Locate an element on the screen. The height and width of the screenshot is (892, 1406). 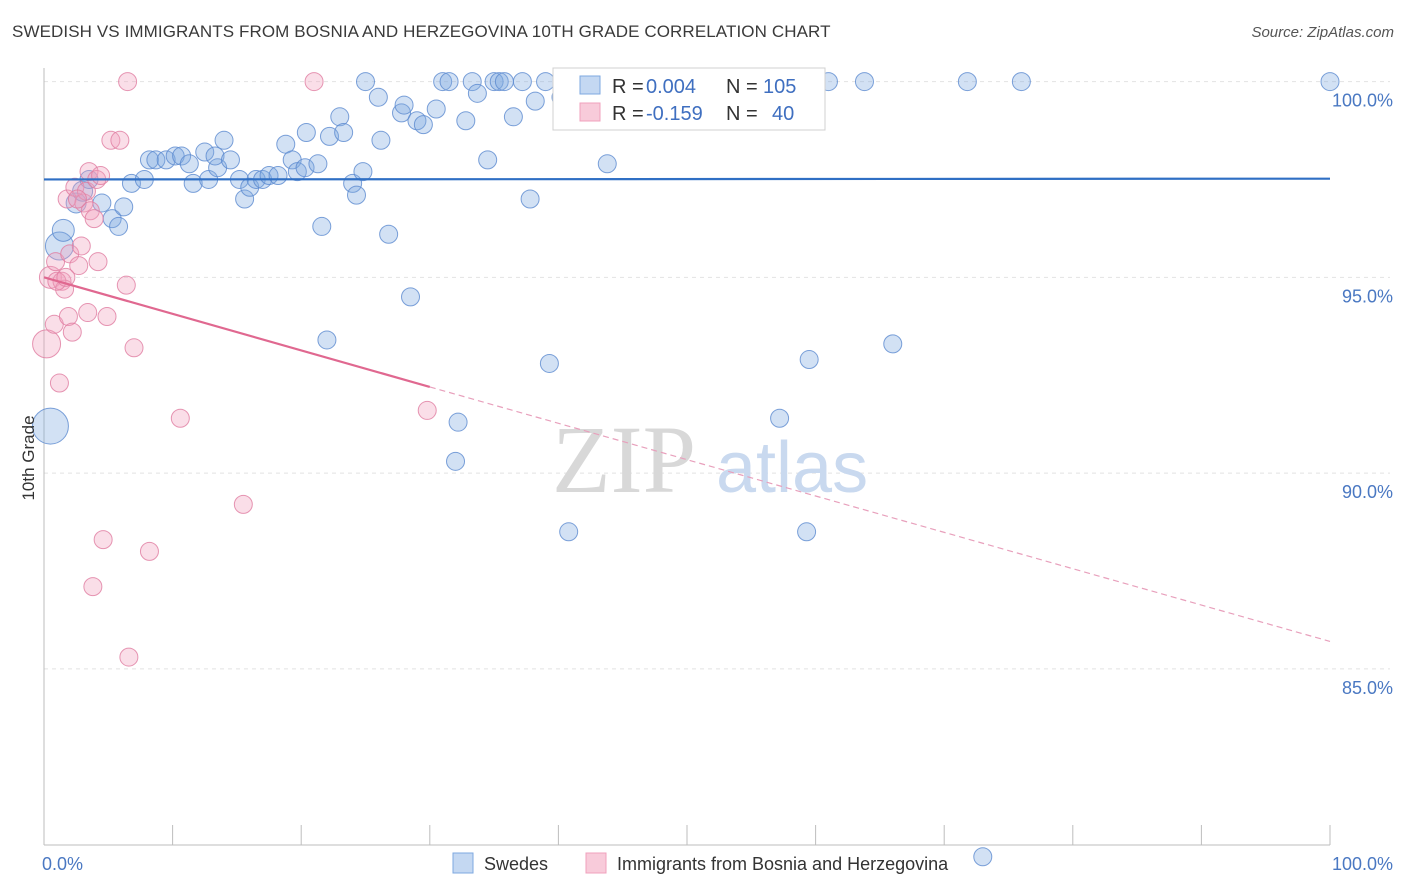
x-tick-label-max: 100.0% is located at coordinates (1362, 864).